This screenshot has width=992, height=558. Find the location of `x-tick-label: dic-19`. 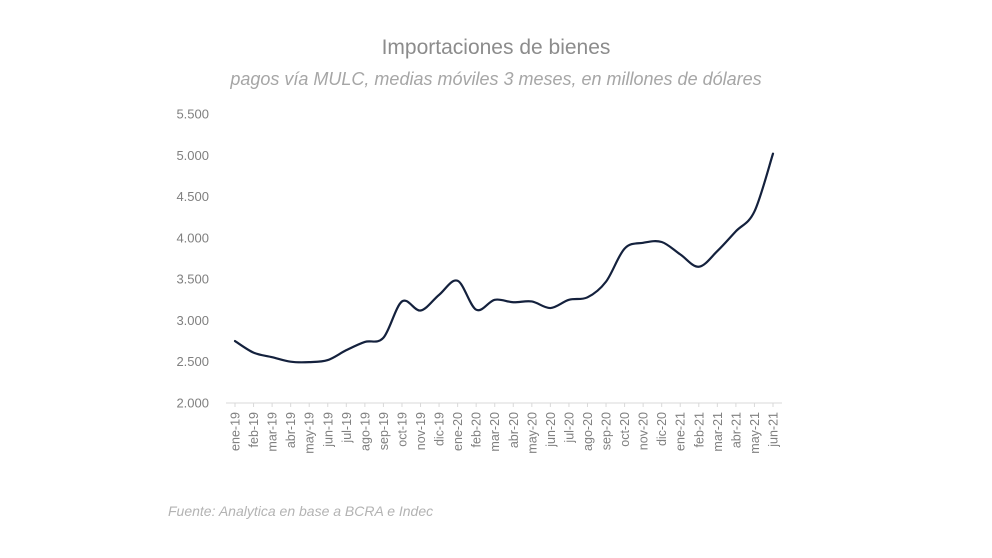

x-tick-label: dic-19 is located at coordinates (440, 429).